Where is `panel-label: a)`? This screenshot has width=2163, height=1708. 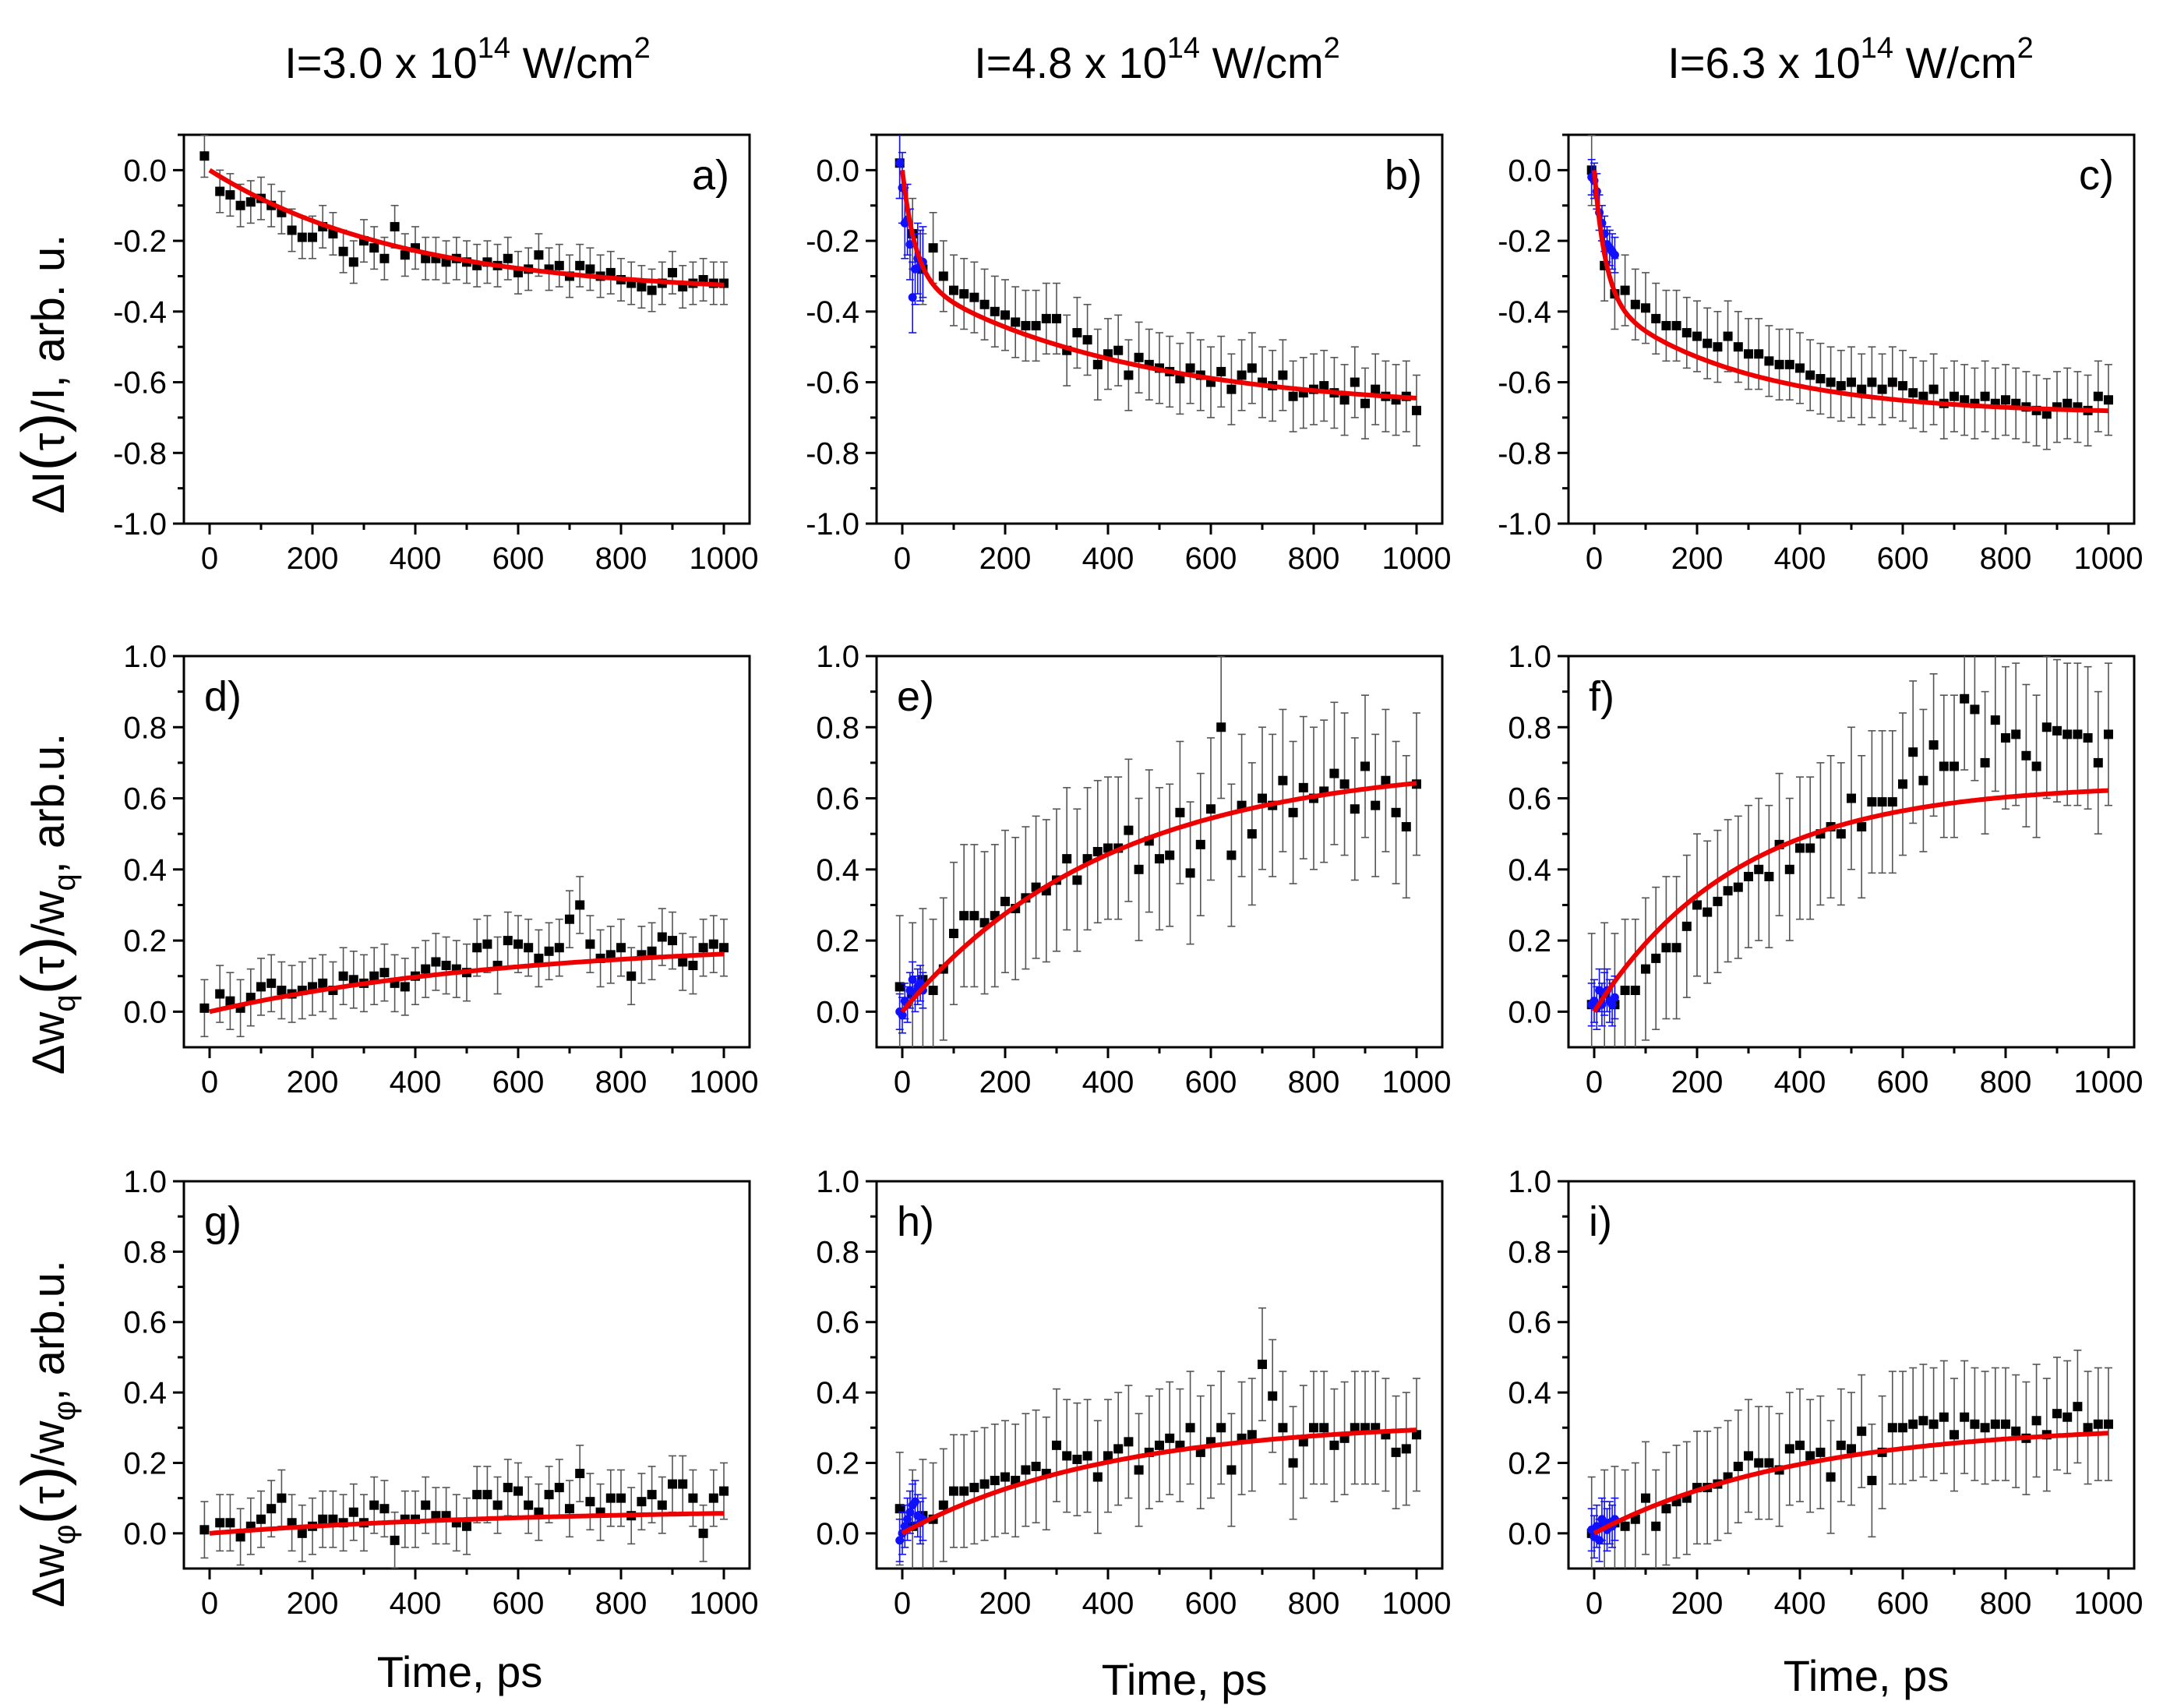
panel-label: a) is located at coordinates (710, 175).